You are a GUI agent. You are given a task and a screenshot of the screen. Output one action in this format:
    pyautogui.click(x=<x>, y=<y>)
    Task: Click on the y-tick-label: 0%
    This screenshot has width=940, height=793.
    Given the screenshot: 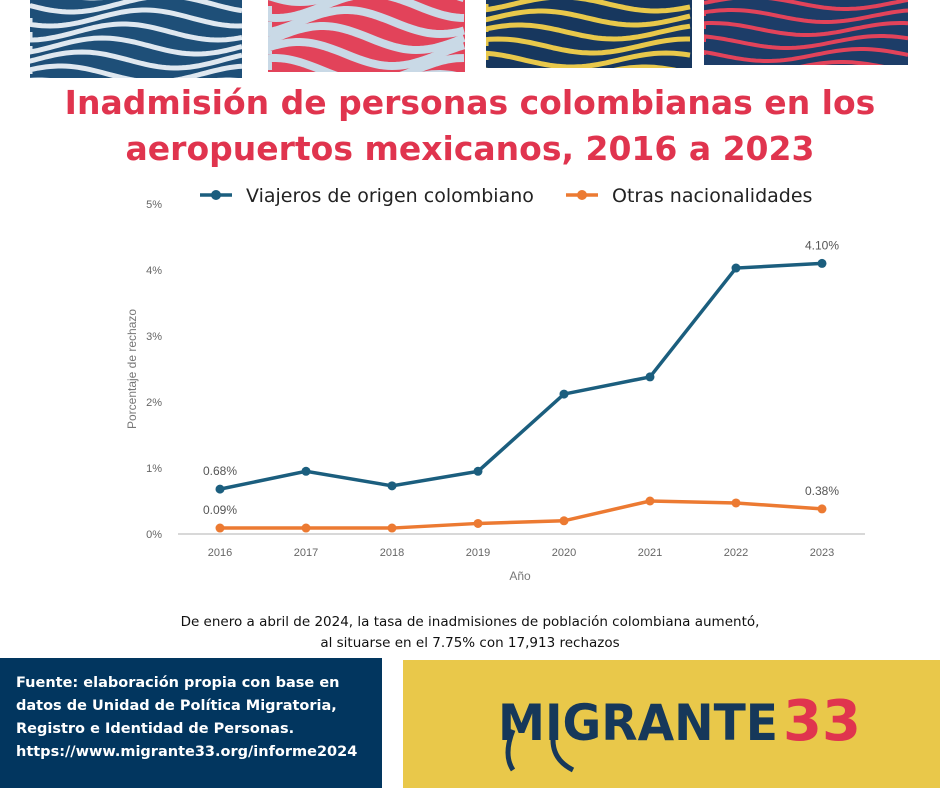 What is the action you would take?
    pyautogui.click(x=154, y=535)
    